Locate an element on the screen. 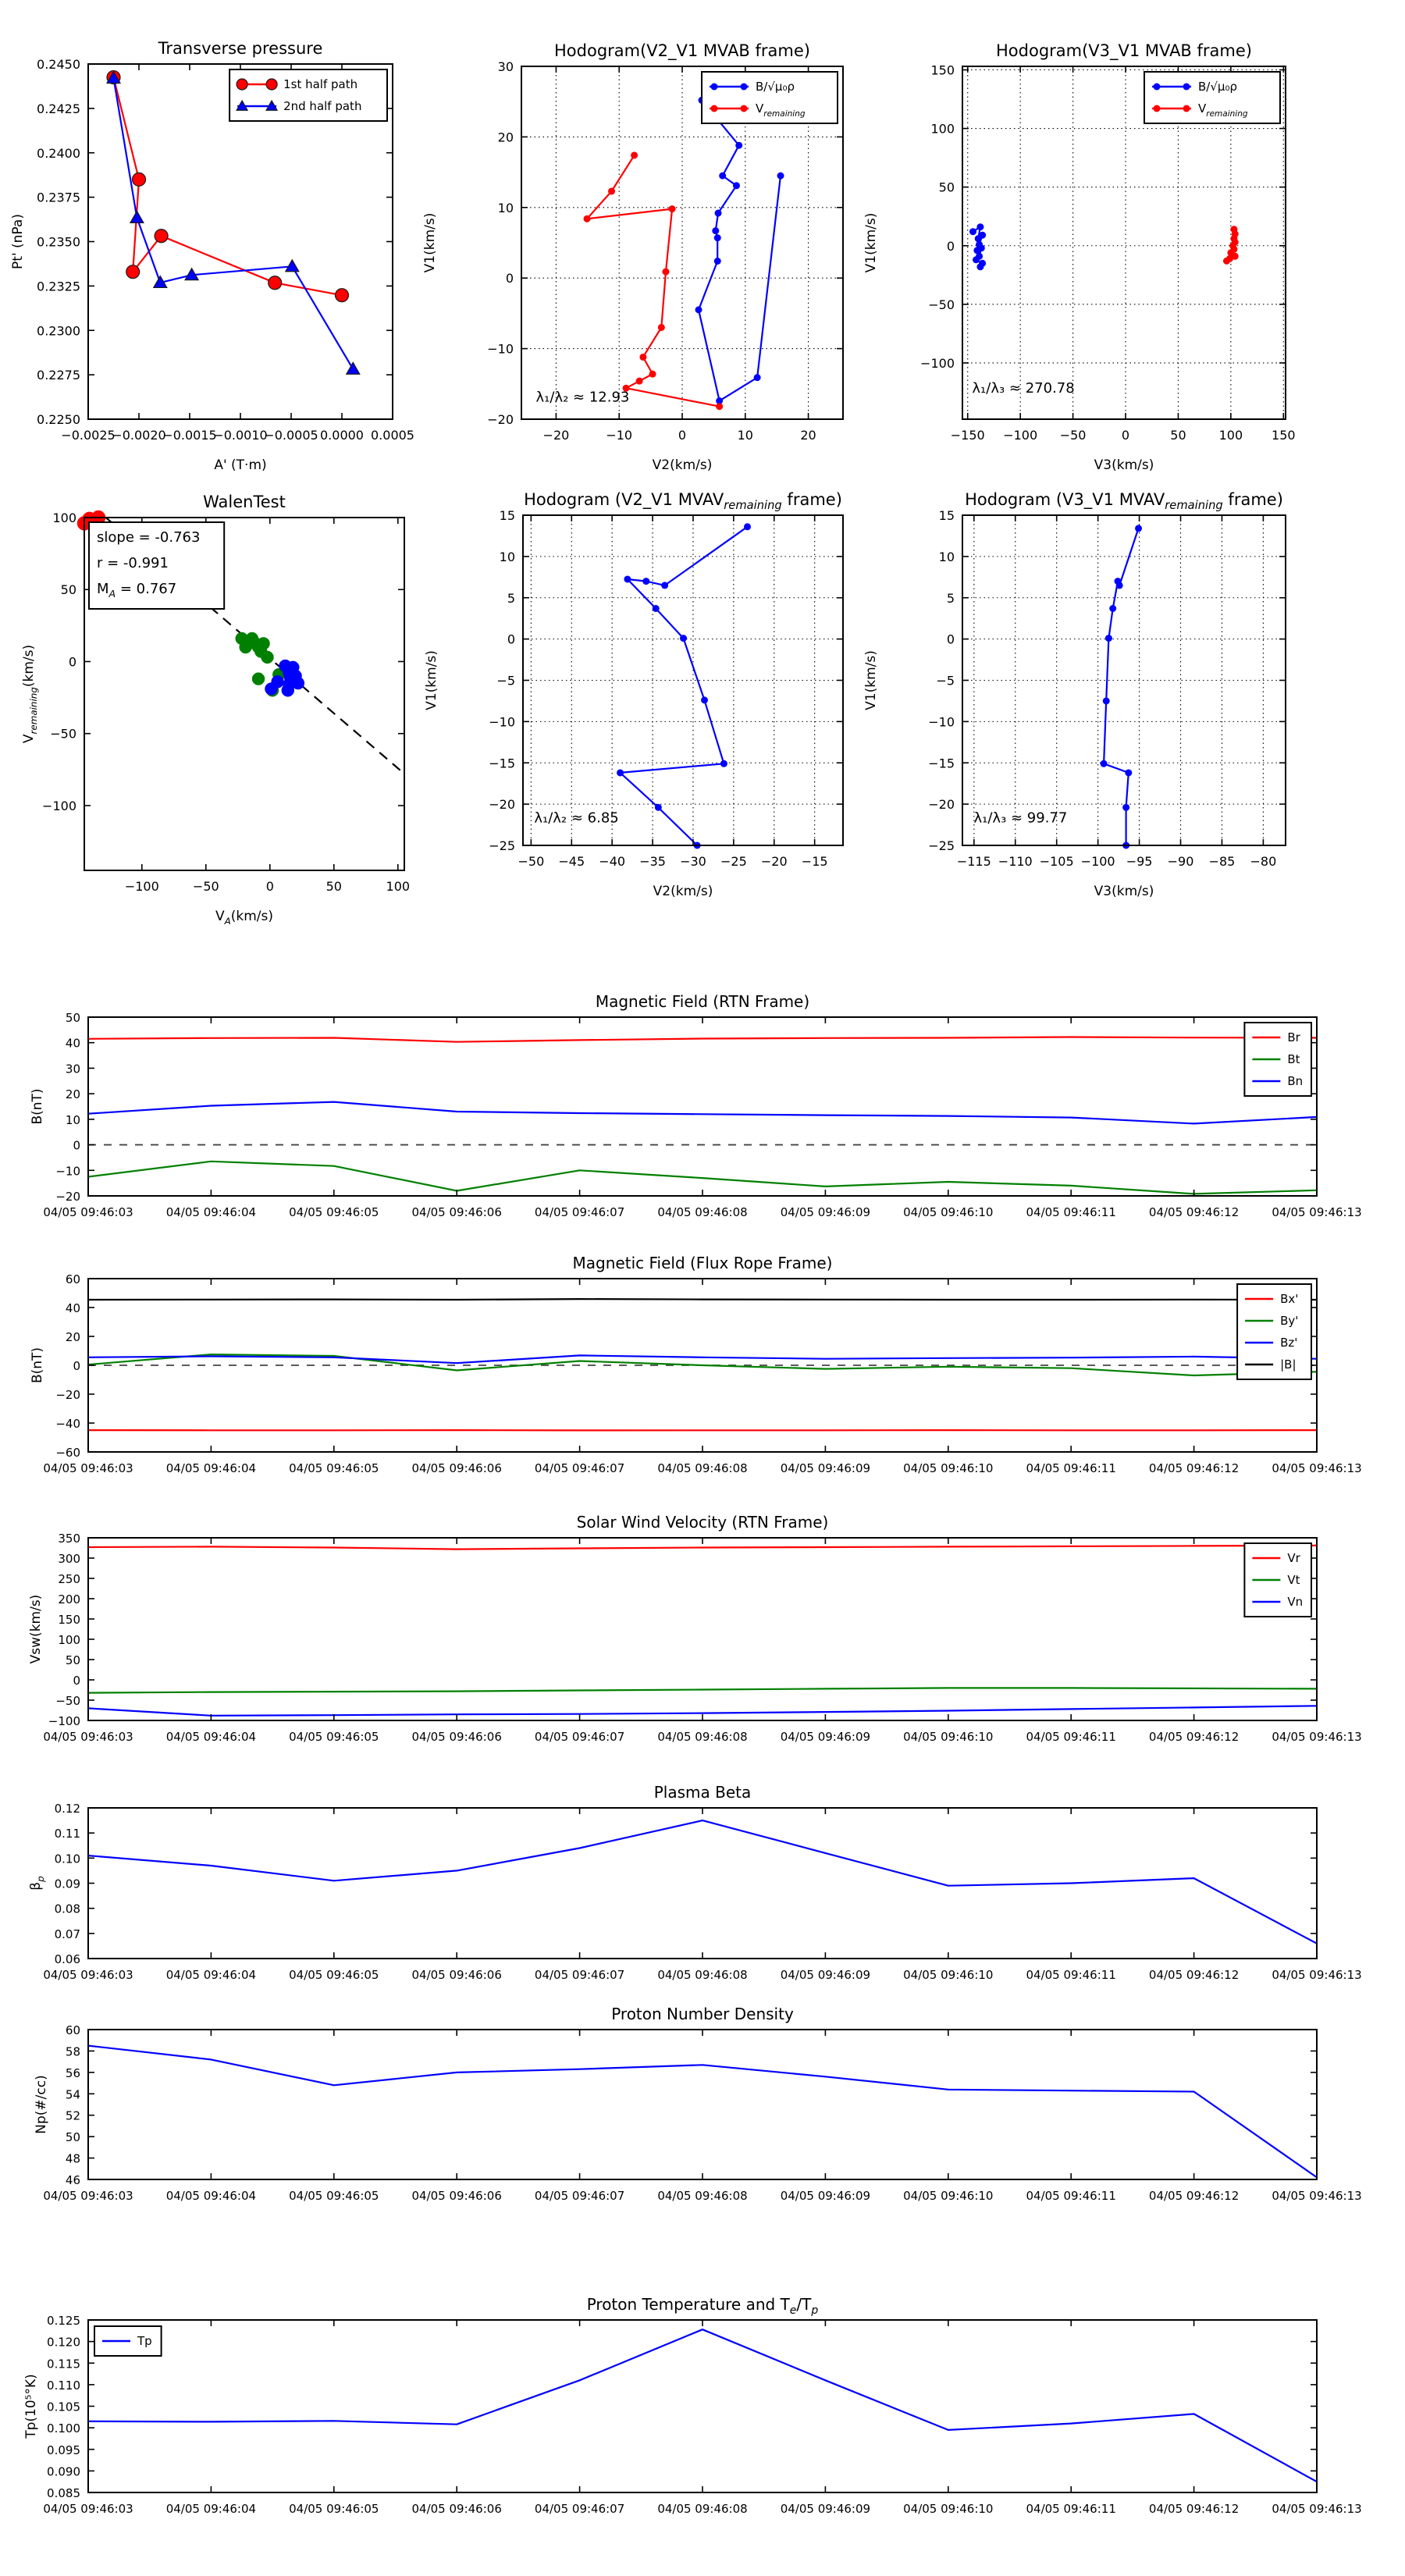 The width and height of the screenshot is (1405, 2576). legend: 1st half path 2nd half path is located at coordinates (308, 95).